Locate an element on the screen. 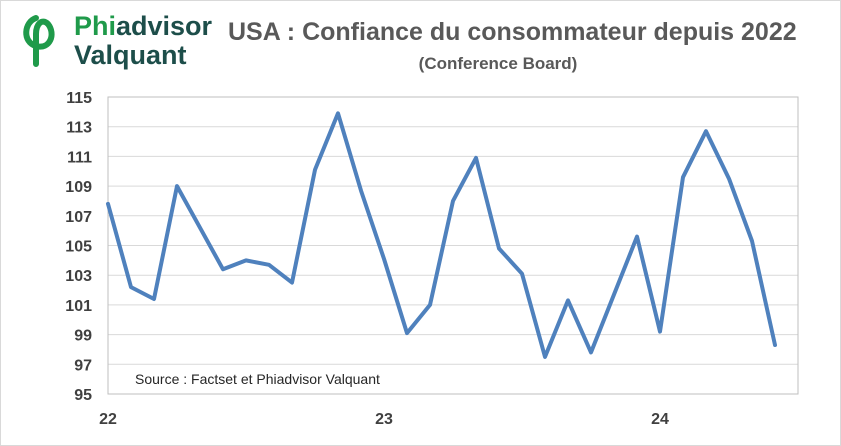 The image size is (841, 446). logo-word-valquant: Valquant is located at coordinates (130, 55).